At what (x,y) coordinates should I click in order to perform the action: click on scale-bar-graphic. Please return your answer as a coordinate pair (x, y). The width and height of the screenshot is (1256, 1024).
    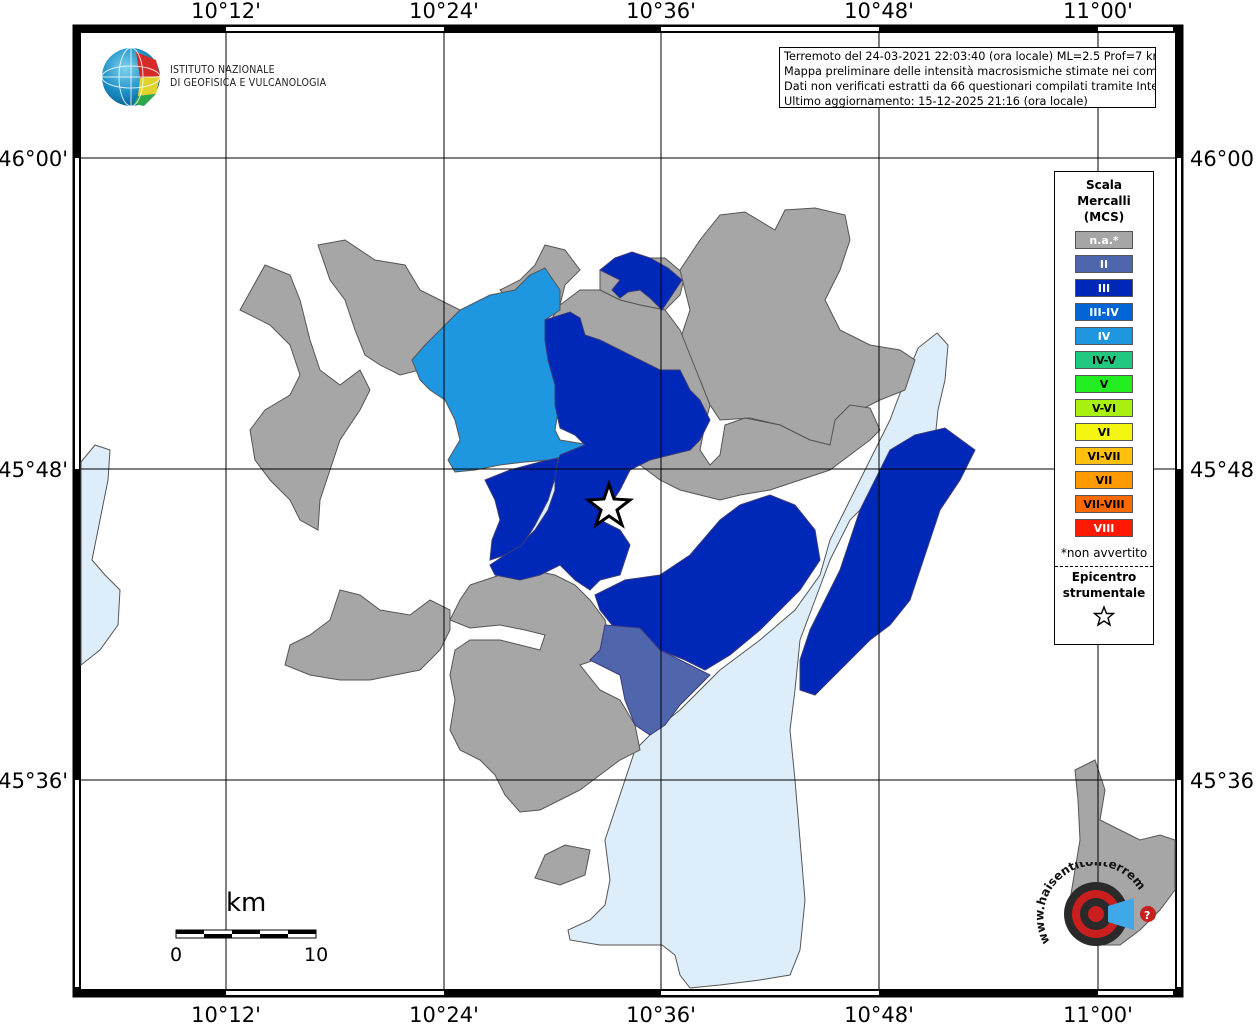
    Looking at the image, I should click on (246, 934).